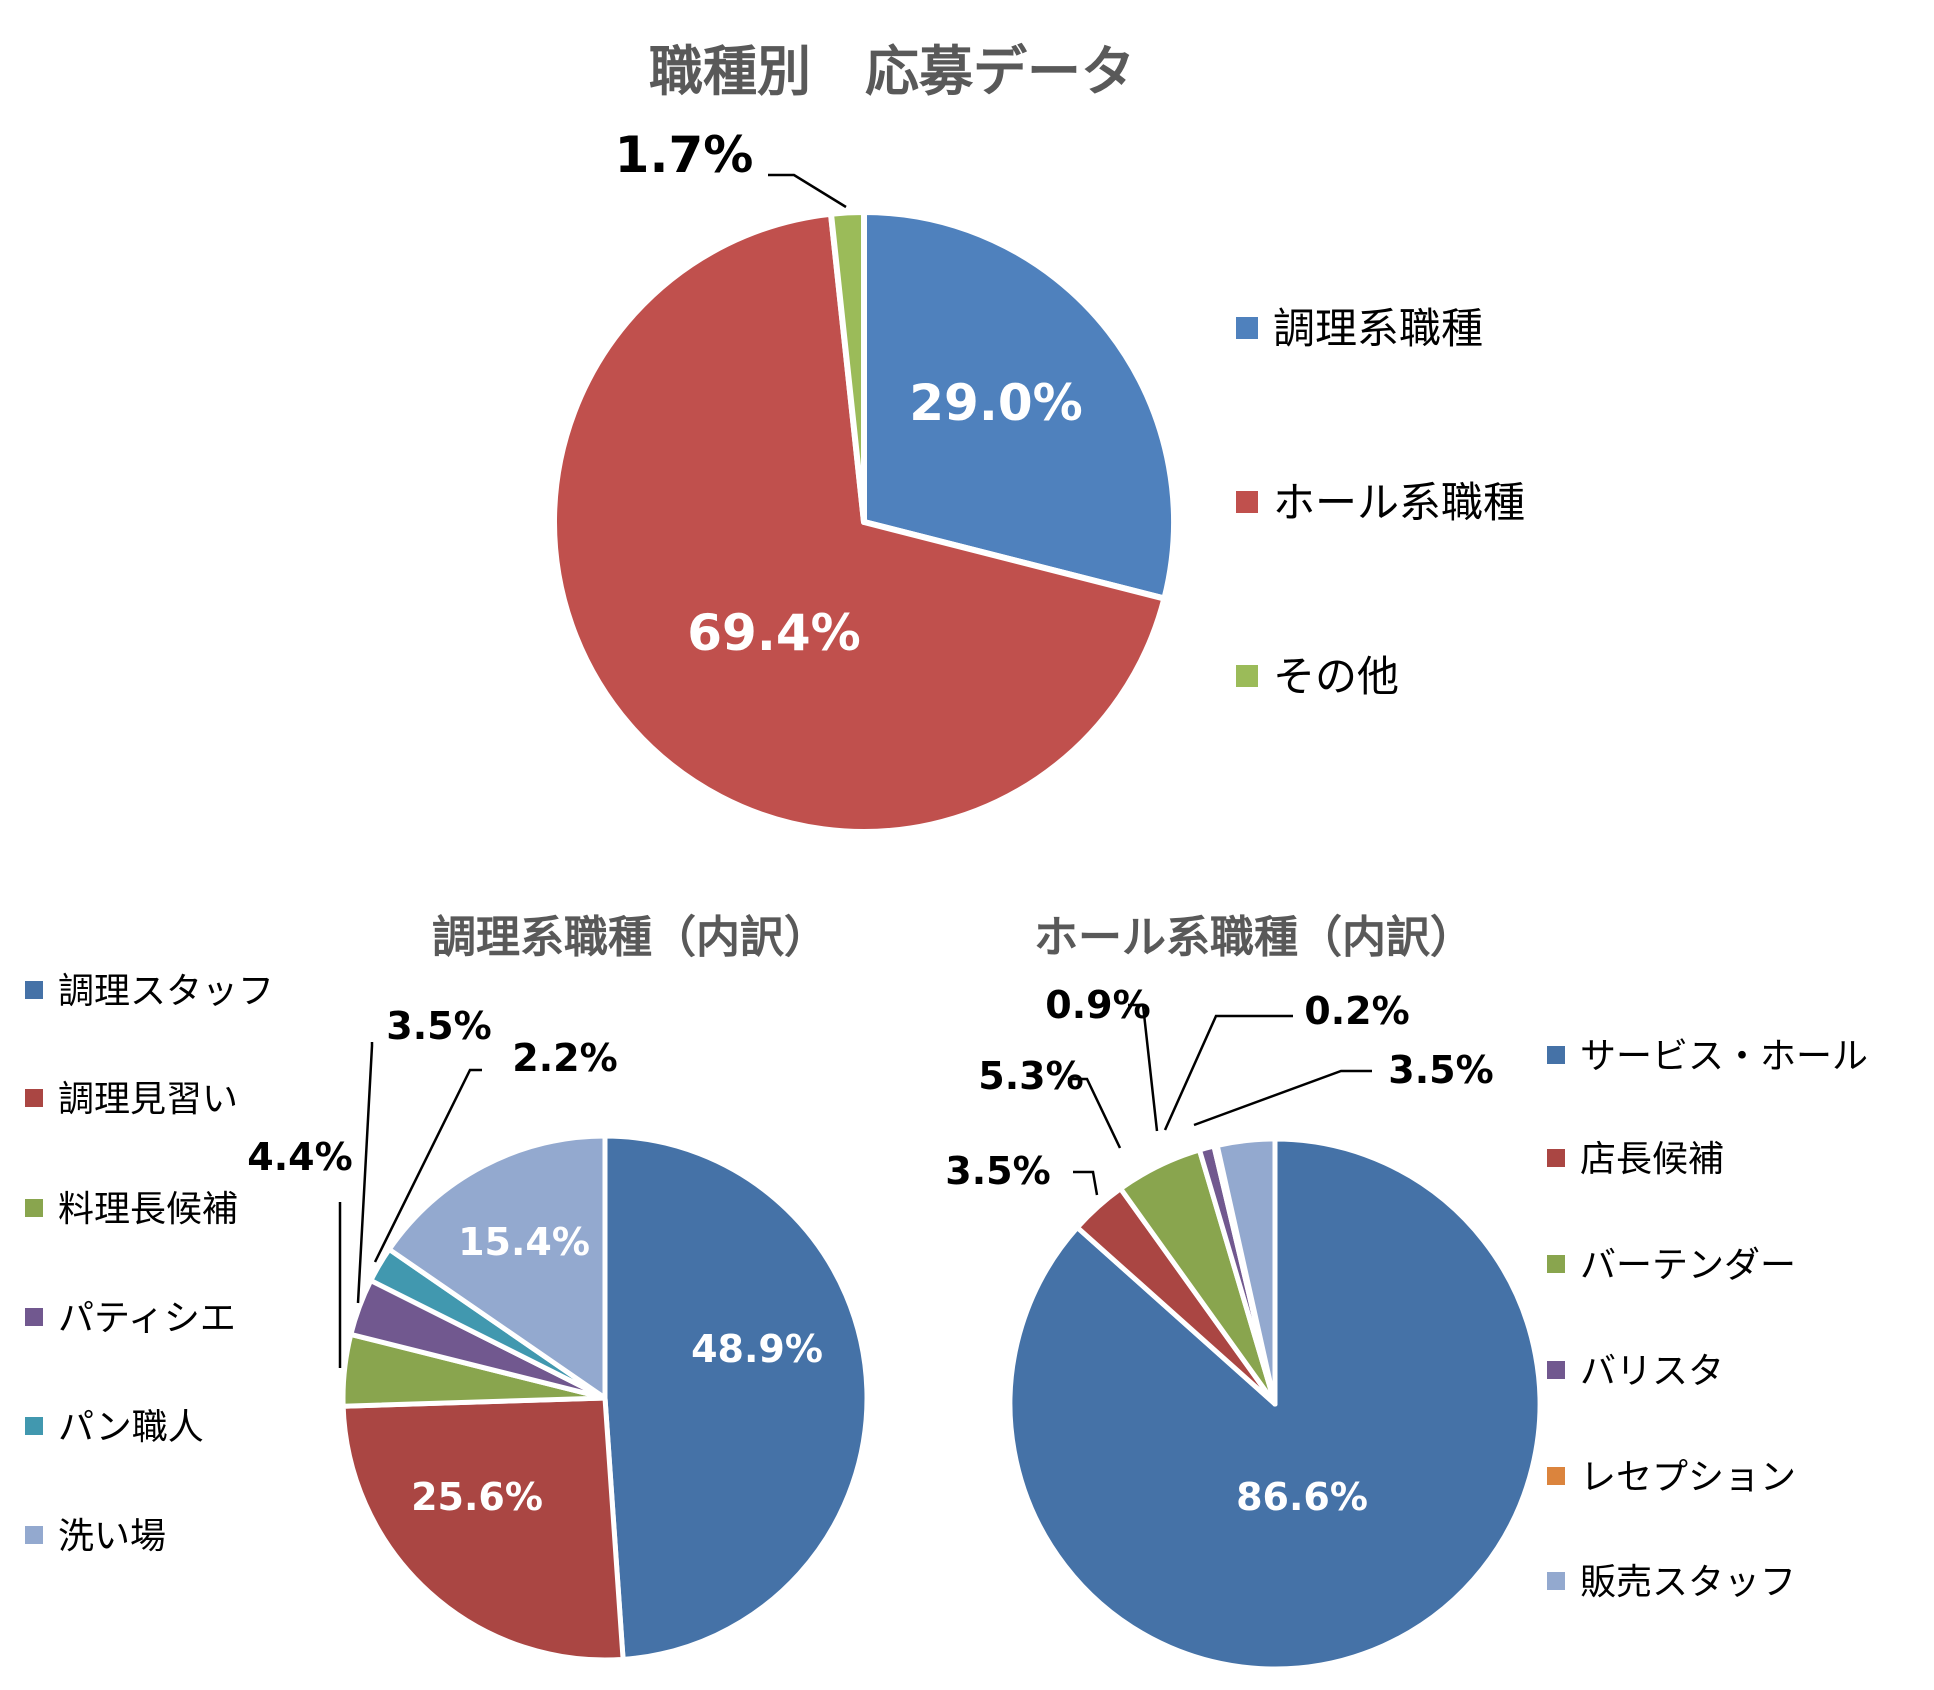  What do you see at coordinates (112, 1536) in the screenshot?
I see `legend-label: 洗い場` at bounding box center [112, 1536].